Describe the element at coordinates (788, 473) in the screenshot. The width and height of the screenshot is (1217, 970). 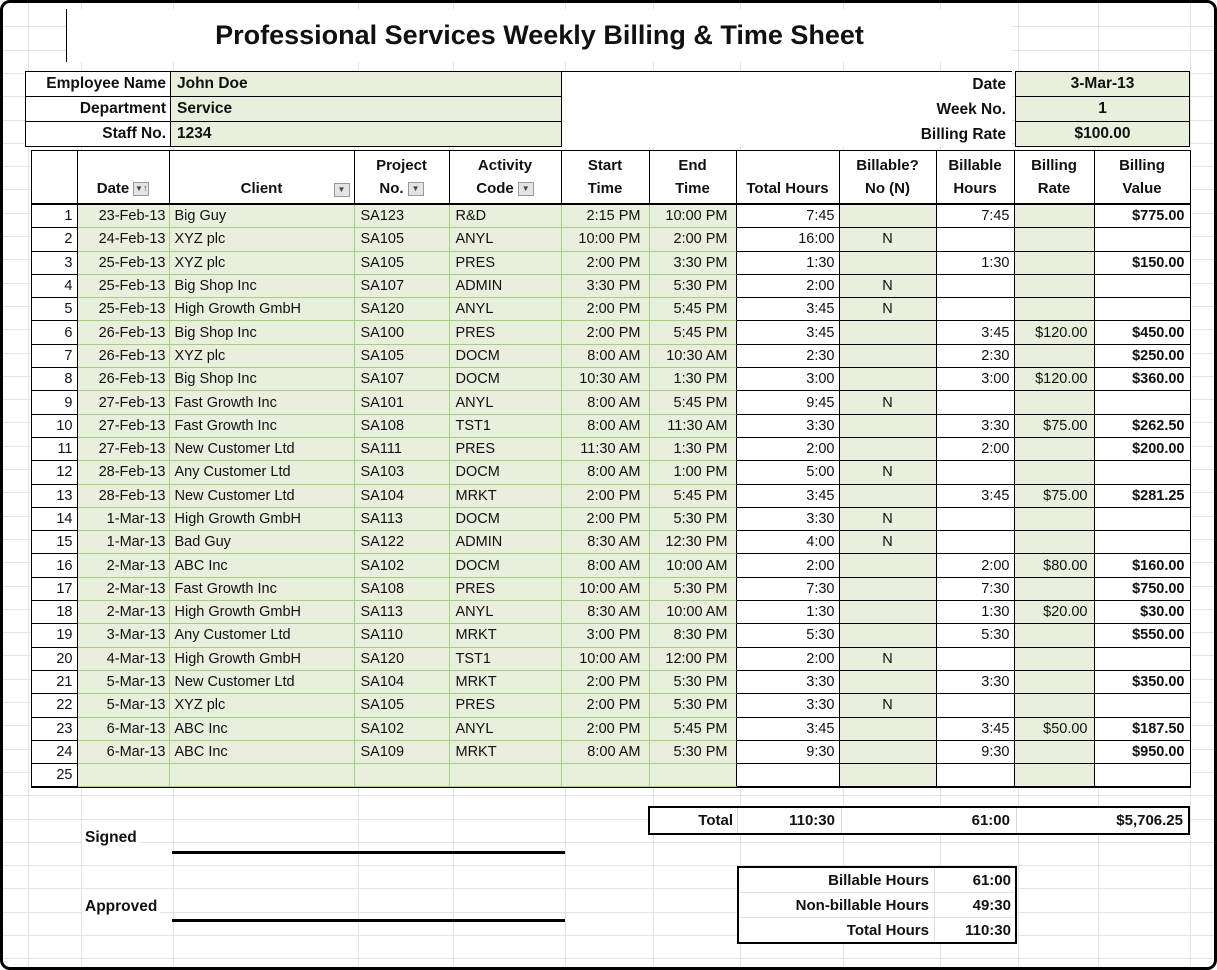
I see `cell-total-hours: 5:00` at that location.